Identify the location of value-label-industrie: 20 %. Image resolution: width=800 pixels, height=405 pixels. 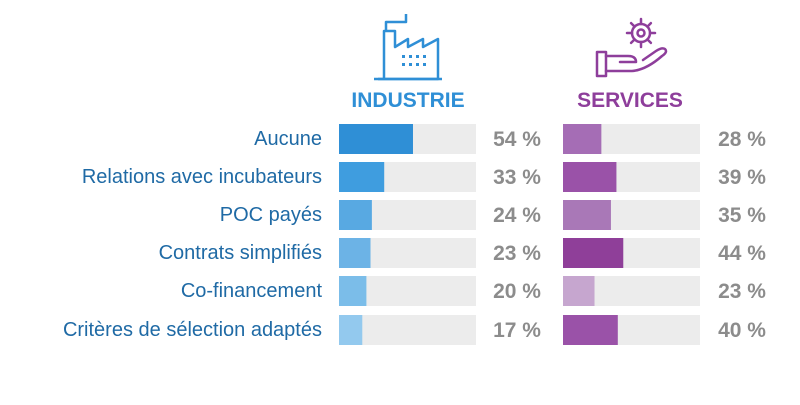
(517, 291).